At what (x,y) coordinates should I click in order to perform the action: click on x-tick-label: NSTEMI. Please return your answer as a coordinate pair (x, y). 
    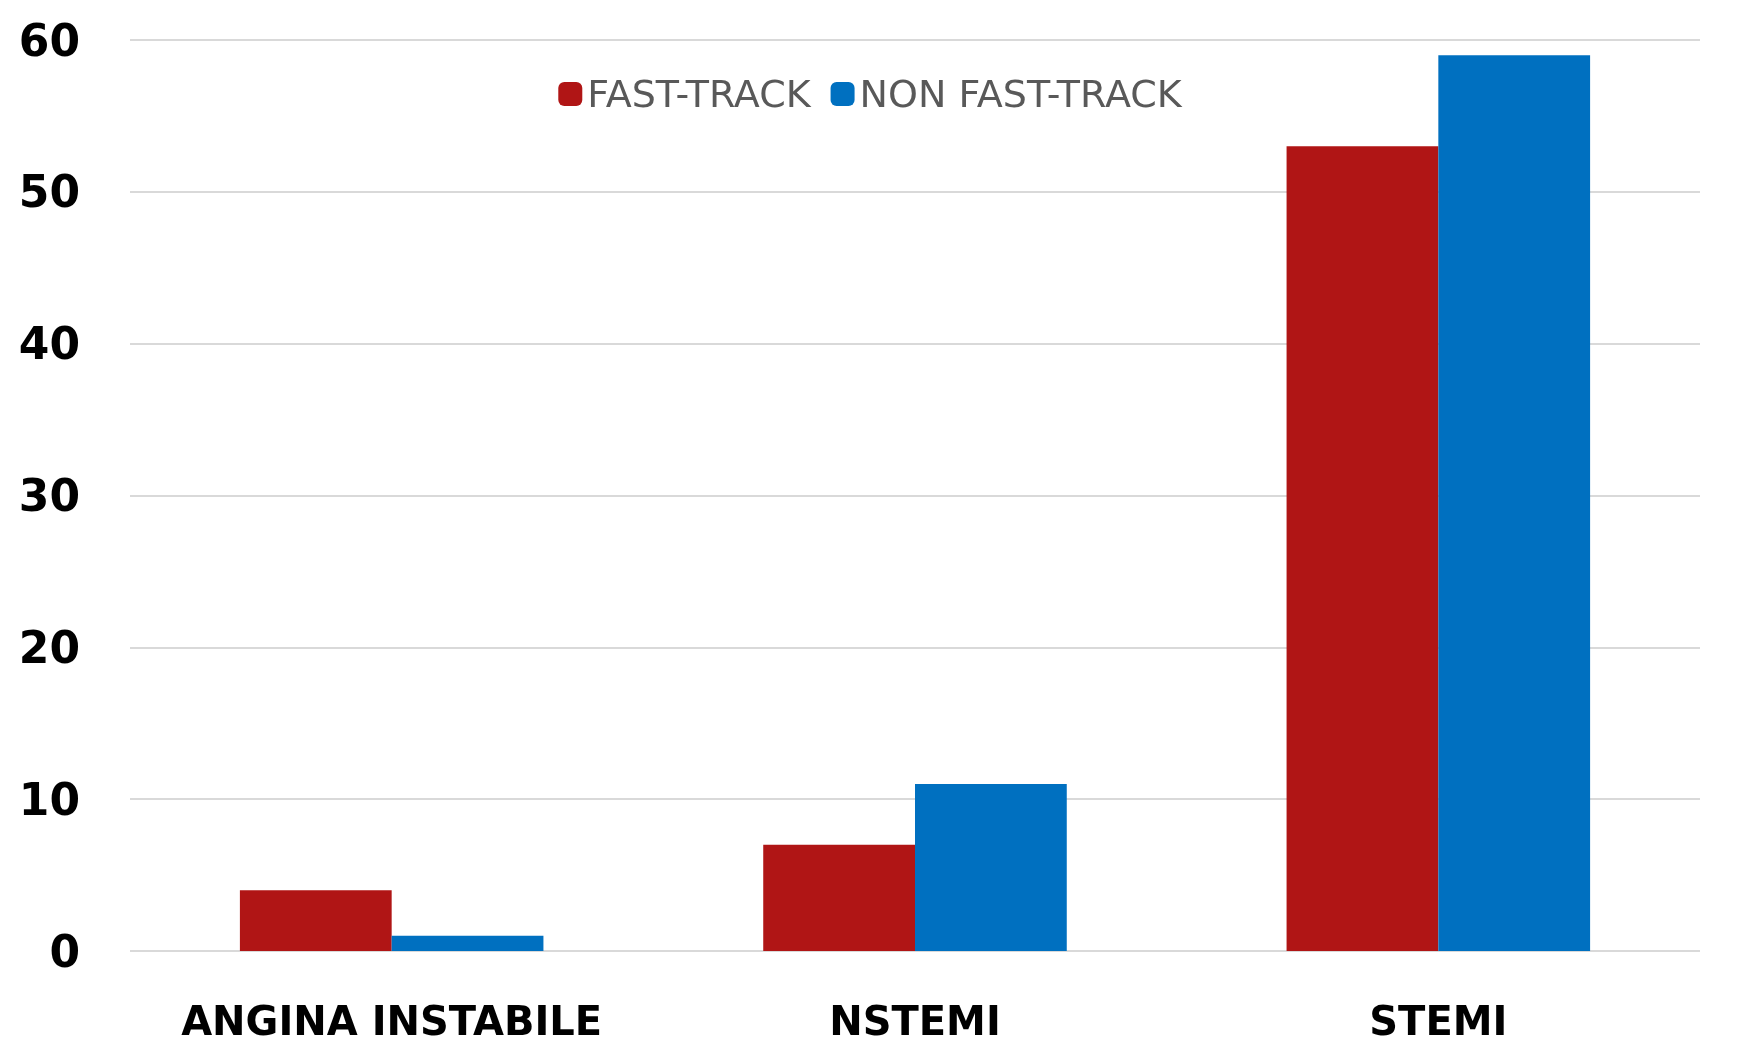
    Looking at the image, I should click on (915, 1021).